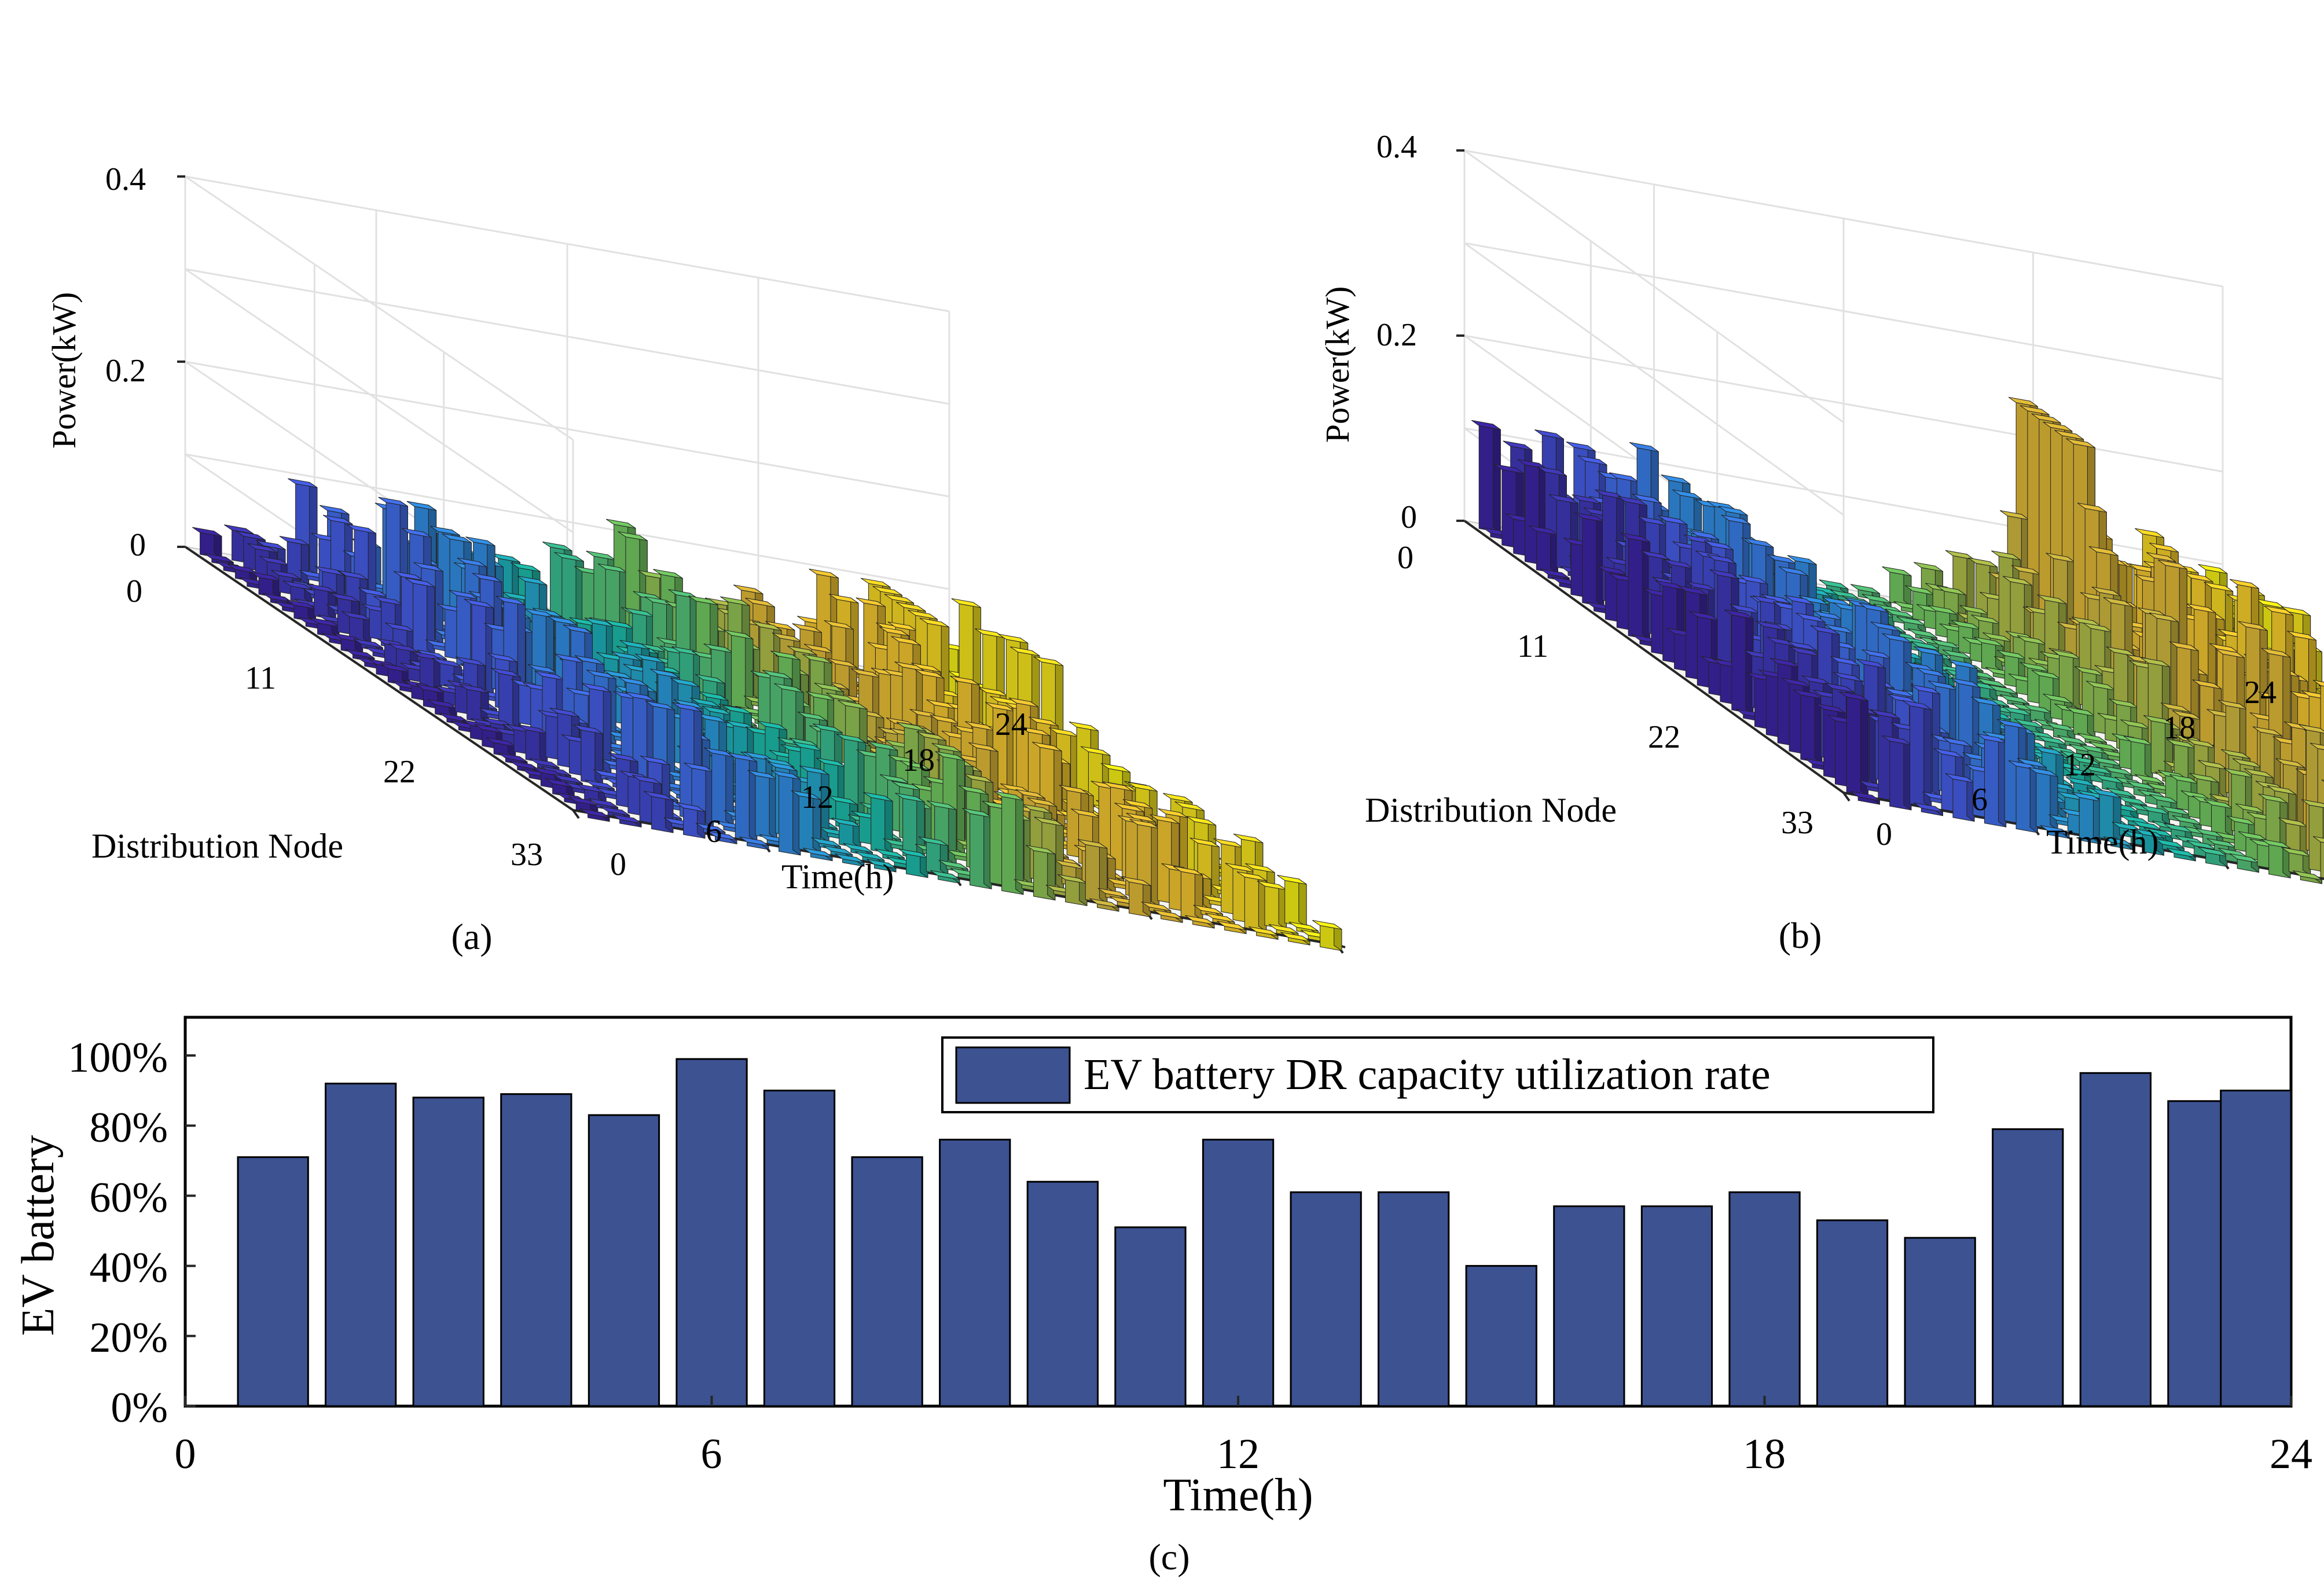 The height and width of the screenshot is (1589, 2324). Describe the element at coordinates (260, 678) in the screenshot. I see `panel-a-node-tick: 11` at that location.